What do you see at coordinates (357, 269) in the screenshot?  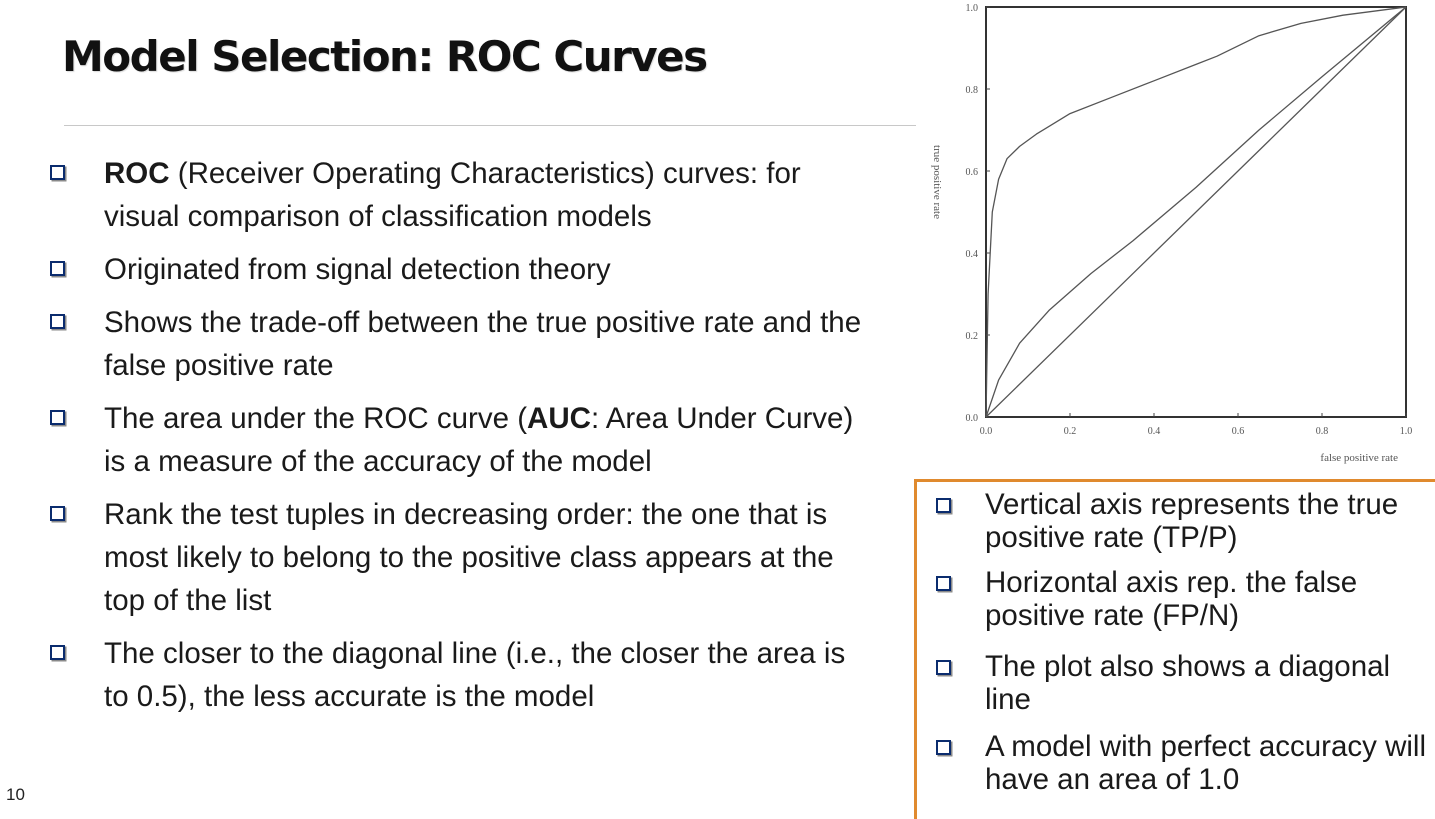 I see `bullet-text: Originated from signal detection theory` at bounding box center [357, 269].